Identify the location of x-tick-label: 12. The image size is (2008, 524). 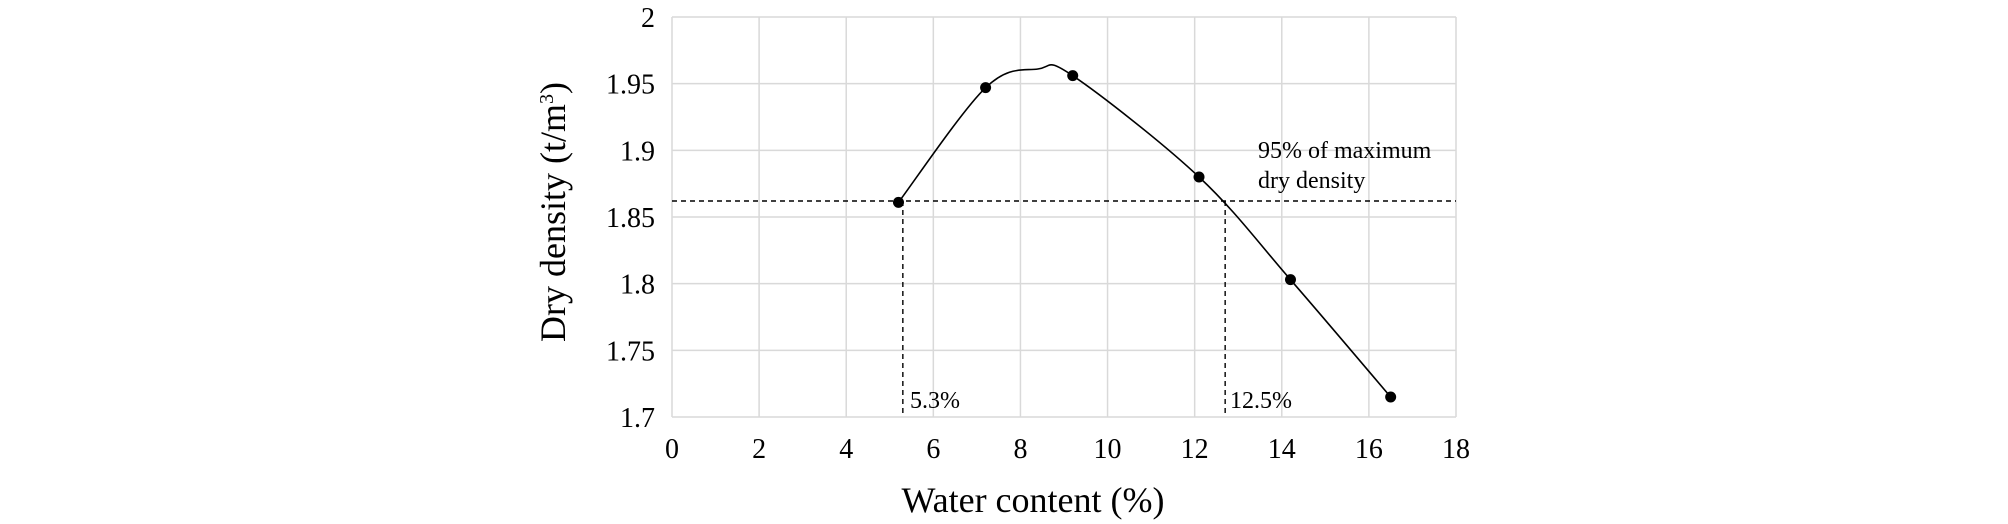
(1195, 449).